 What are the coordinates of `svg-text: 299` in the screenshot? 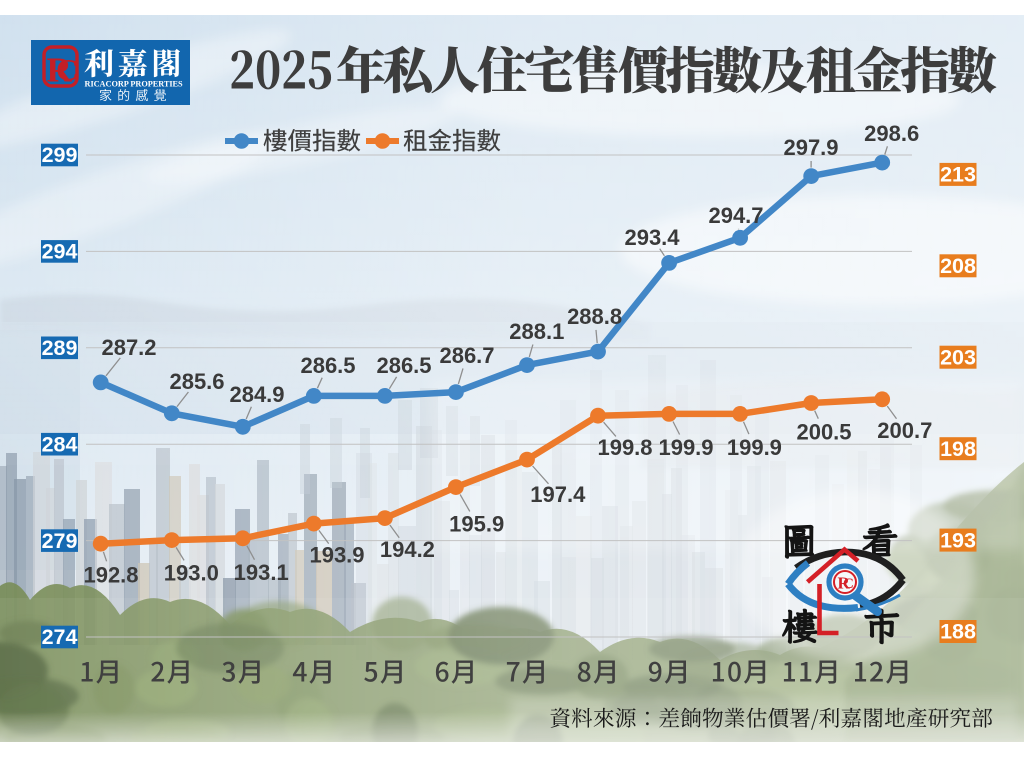 It's located at (60, 155).